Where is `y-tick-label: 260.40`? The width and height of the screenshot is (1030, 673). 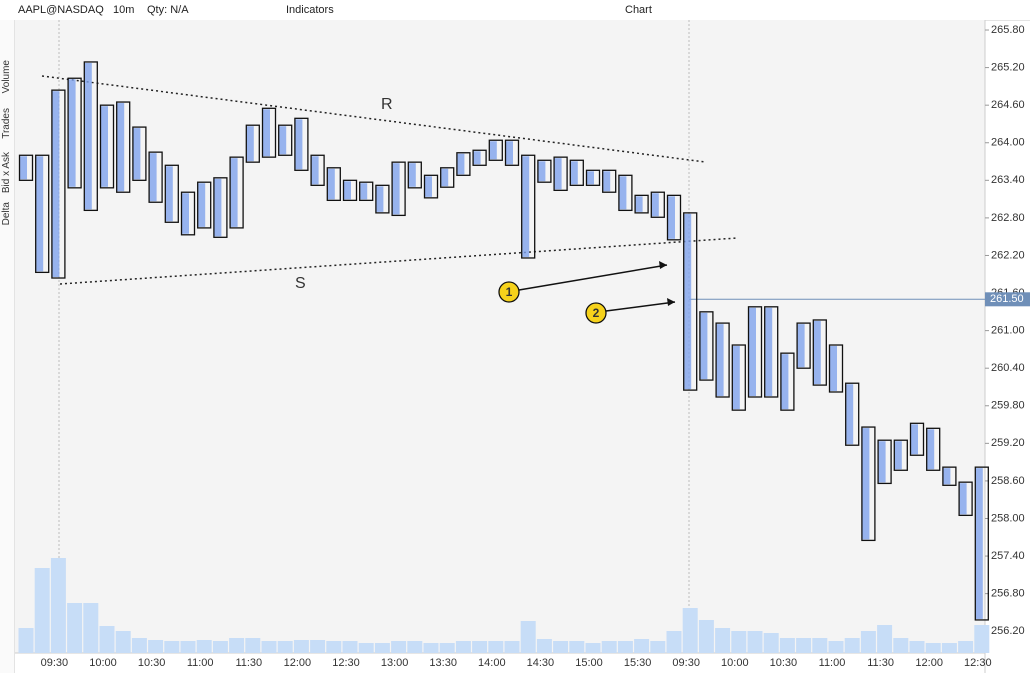
y-tick-label: 260.40 is located at coordinates (1008, 368).